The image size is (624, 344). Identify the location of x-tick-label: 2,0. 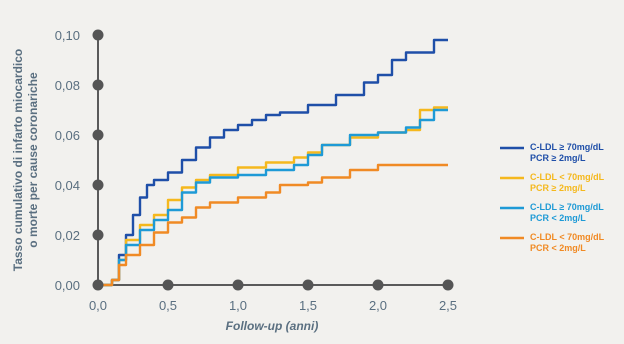
(378, 305).